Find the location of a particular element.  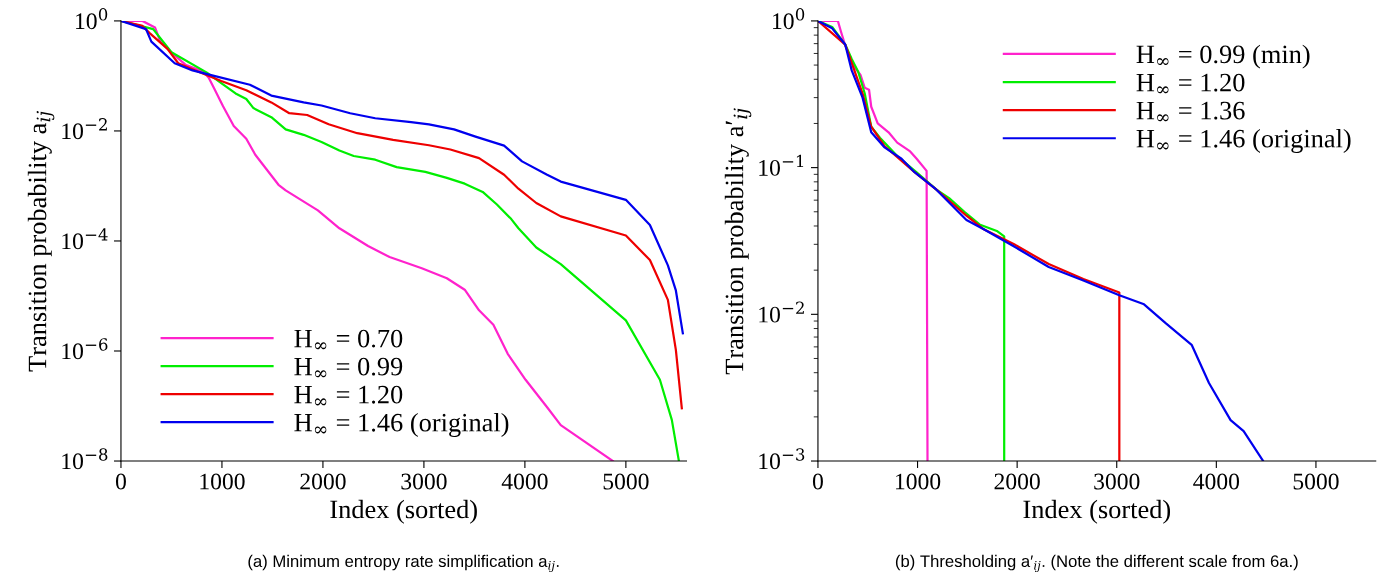

y-tick-label: 10$^{−8}$ is located at coordinates (85, 459).